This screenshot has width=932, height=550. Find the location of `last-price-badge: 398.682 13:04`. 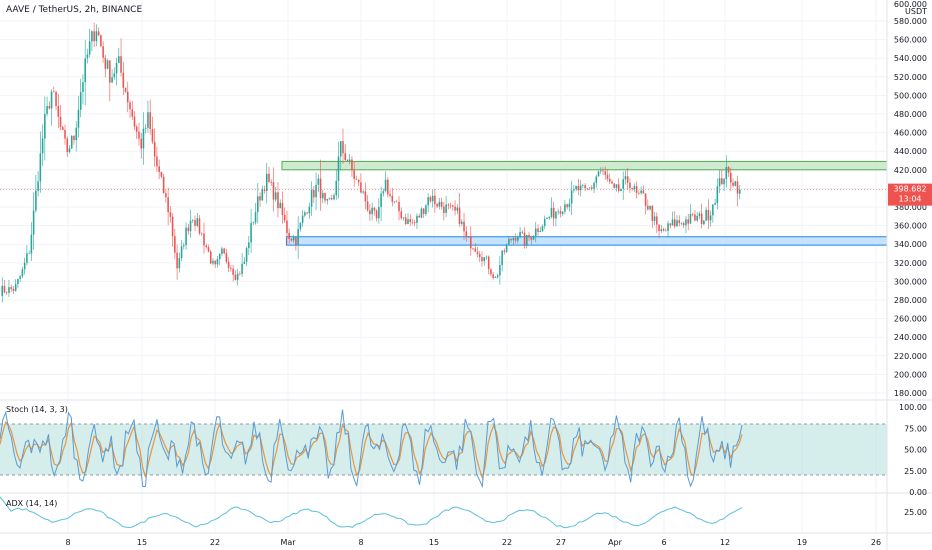

last-price-badge: 398.682 13:04 is located at coordinates (910, 194).